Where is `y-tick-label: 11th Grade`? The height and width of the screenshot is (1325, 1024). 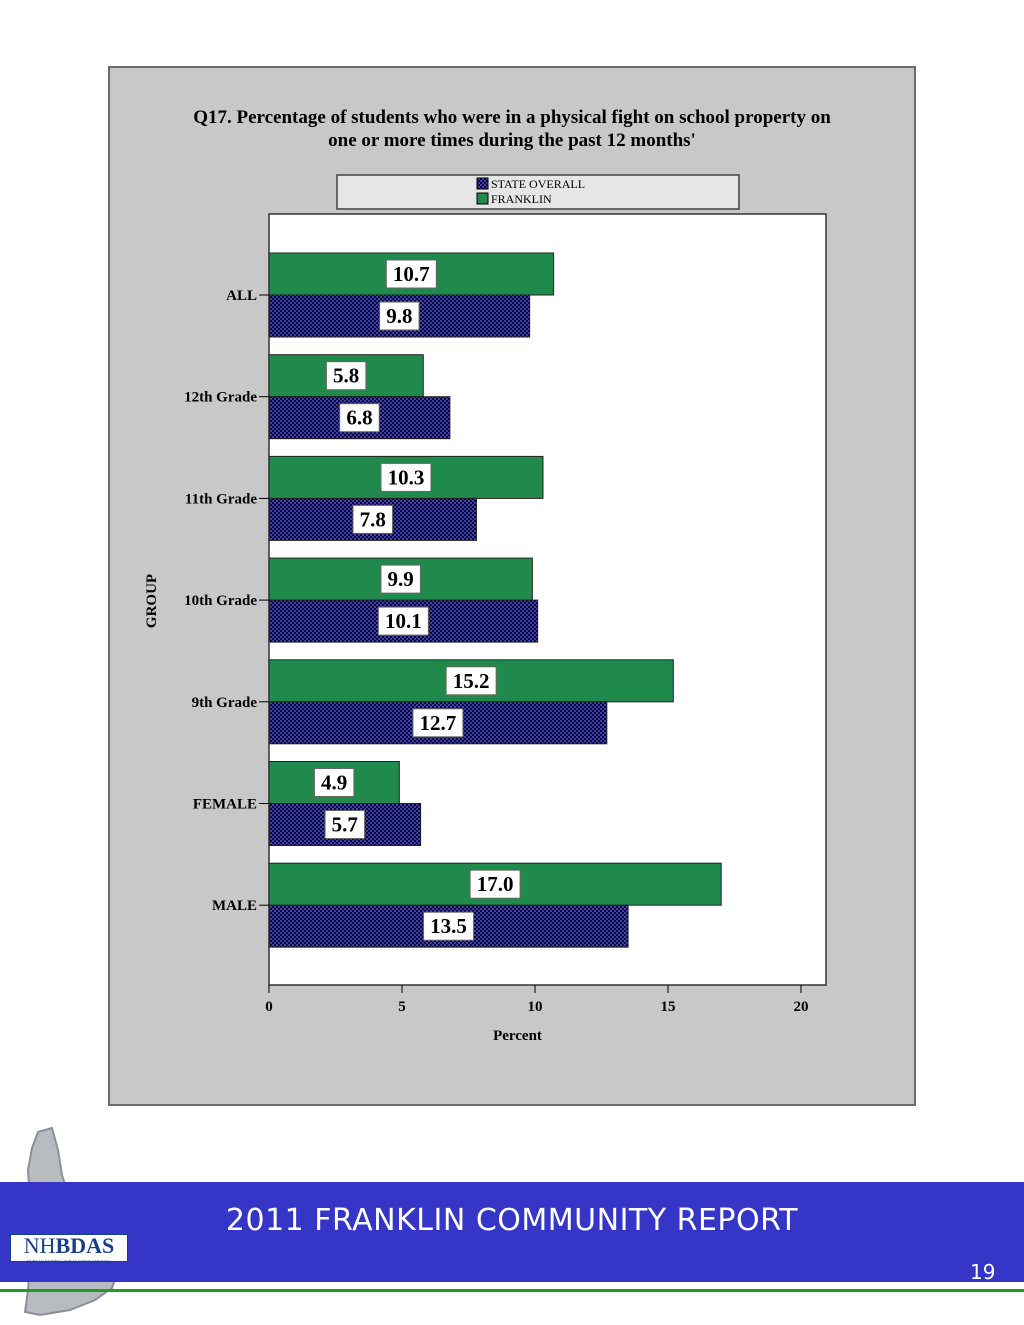
y-tick-label: 11th Grade is located at coordinates (221, 499).